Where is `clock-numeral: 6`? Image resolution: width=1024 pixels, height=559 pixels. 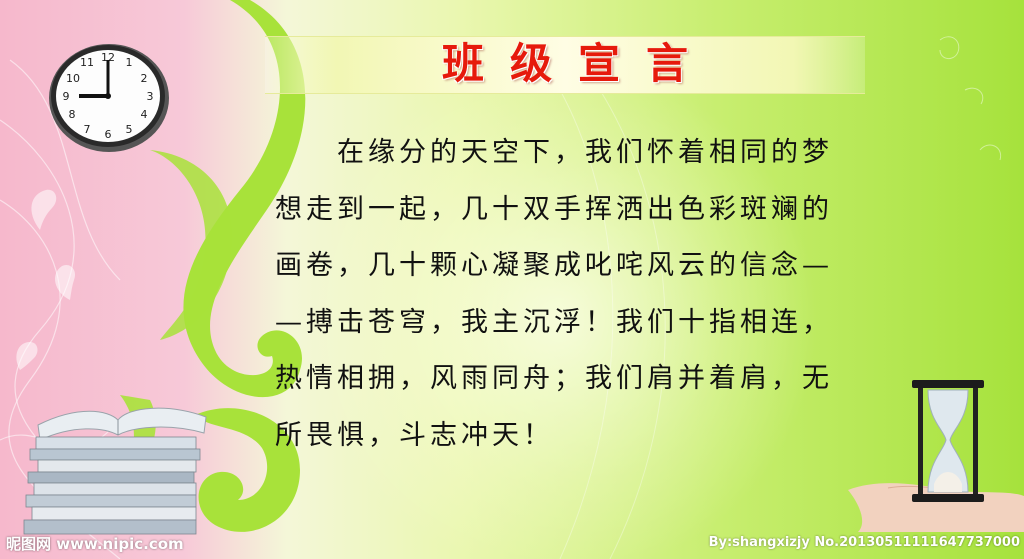
clock-numeral: 6 is located at coordinates (108, 134).